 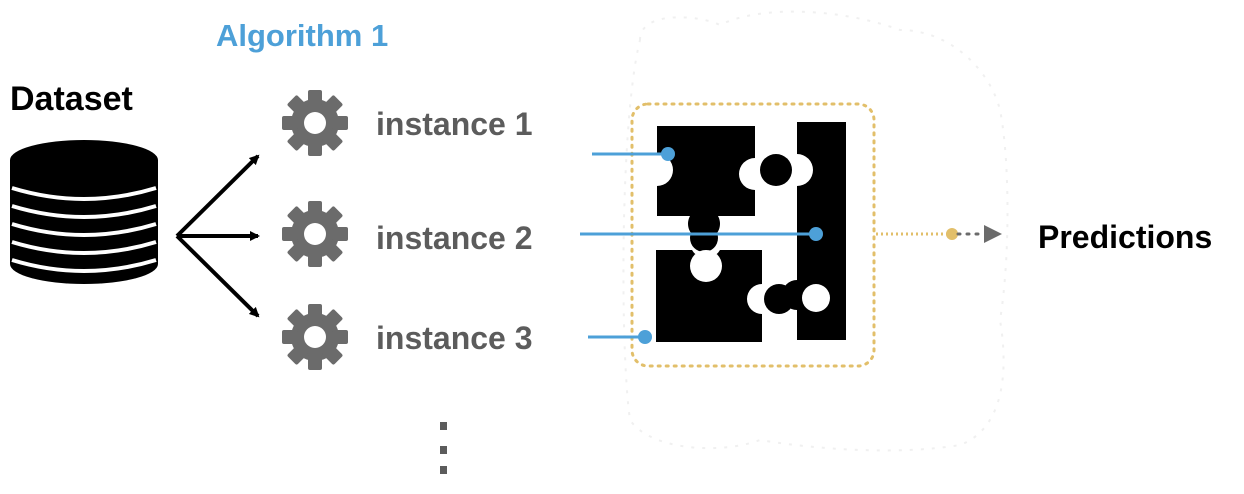 What do you see at coordinates (1125, 237) in the screenshot?
I see `predictions-label: Predictions` at bounding box center [1125, 237].